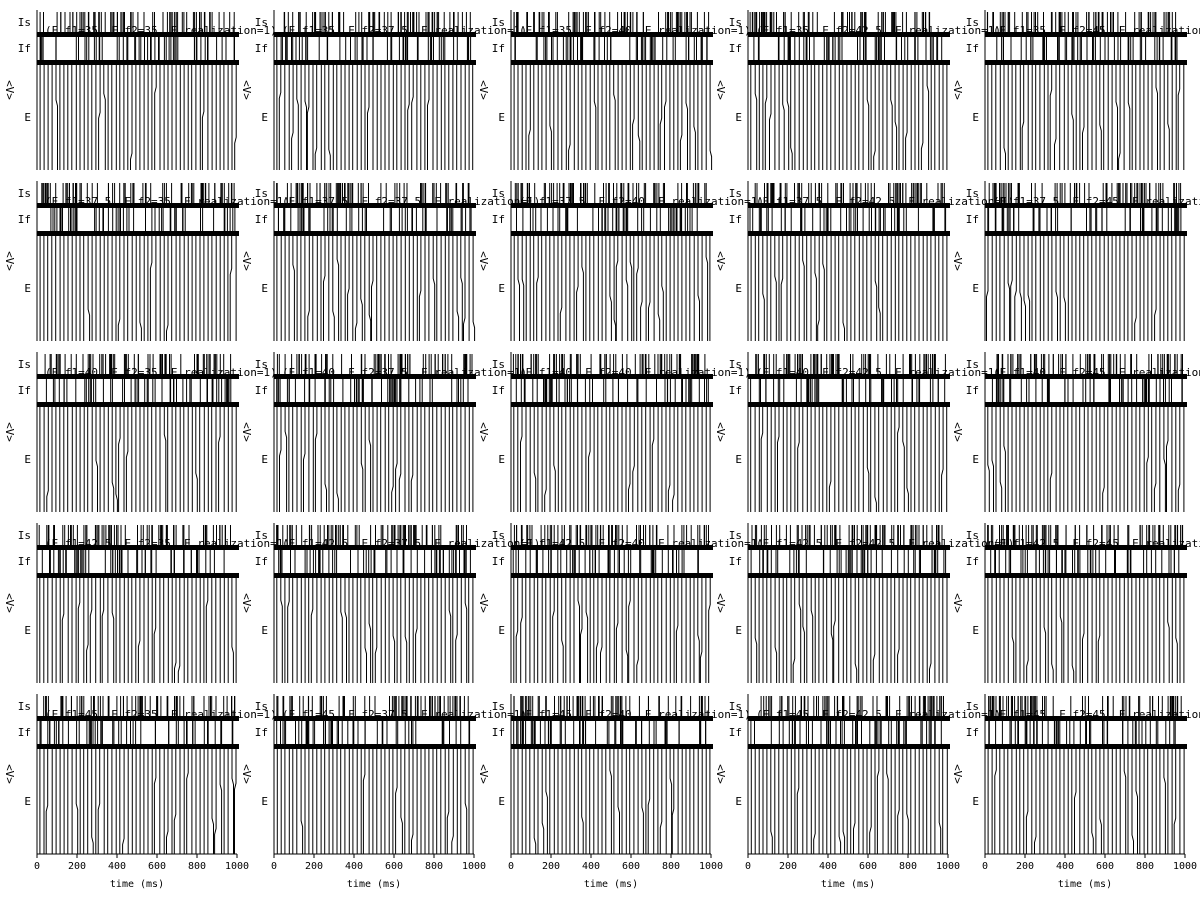 The height and width of the screenshot is (900, 1200). What do you see at coordinates (1096, 543) in the screenshot?
I see `panel-title: (E_f1=42.5, E_f2=45, E_realization=1)` at bounding box center [1096, 543].